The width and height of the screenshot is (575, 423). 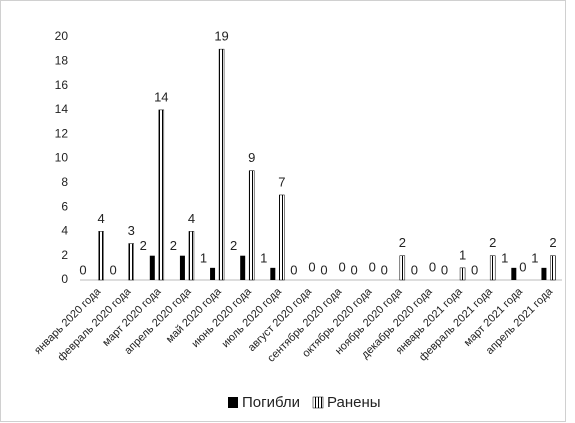 I want to click on data-label: 3, so click(x=131, y=230).